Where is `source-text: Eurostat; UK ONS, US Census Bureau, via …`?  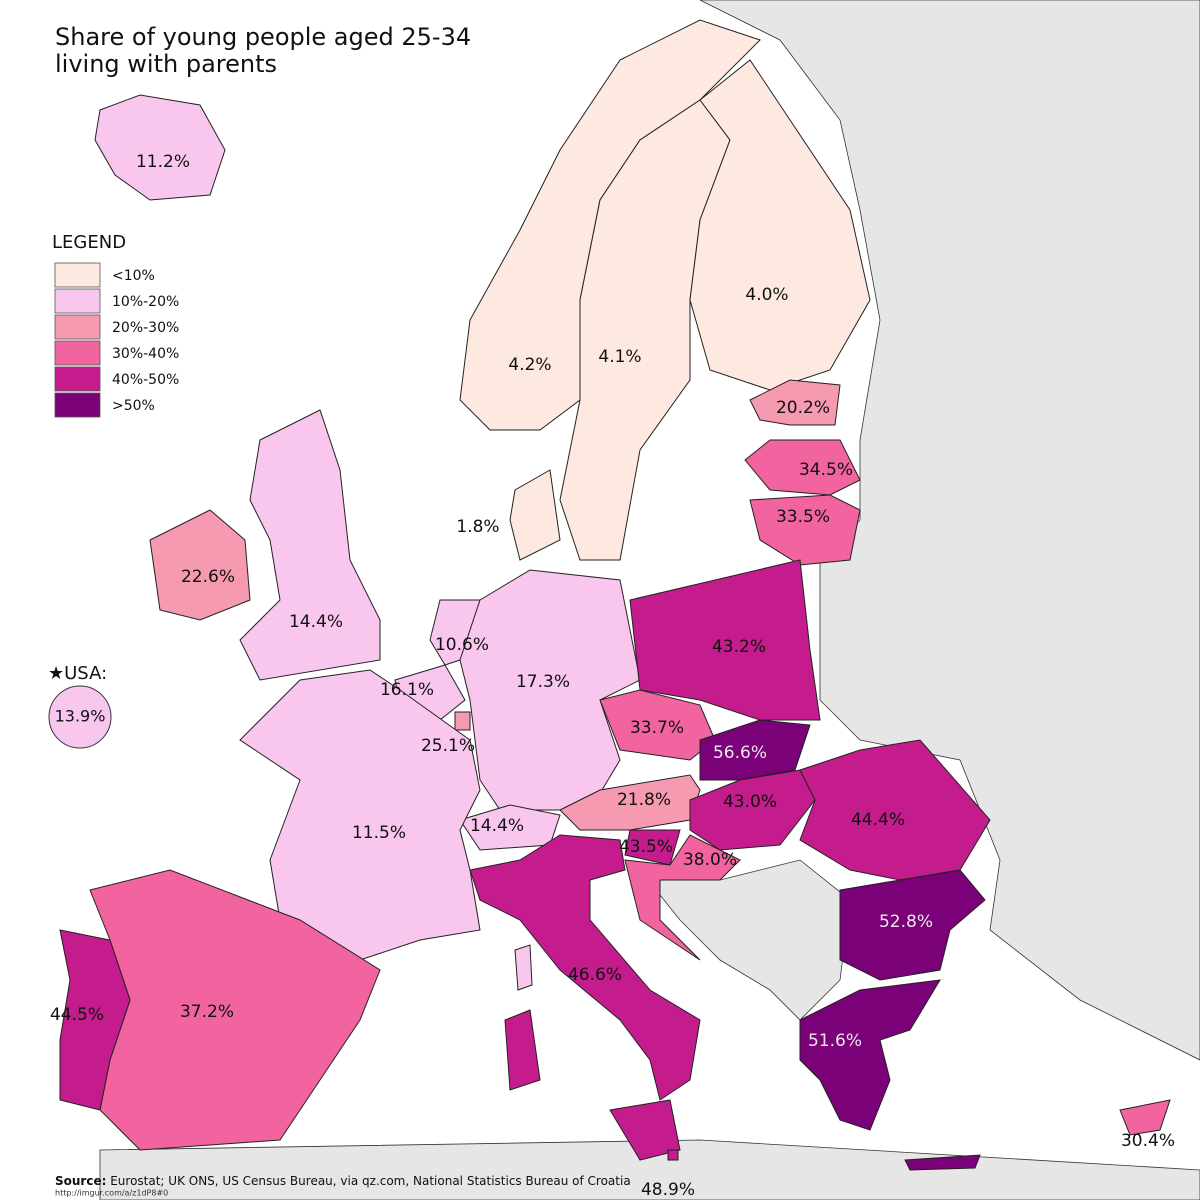
source-text: Eurostat; UK ONS, US Census Bureau, via … is located at coordinates (368, 1181).